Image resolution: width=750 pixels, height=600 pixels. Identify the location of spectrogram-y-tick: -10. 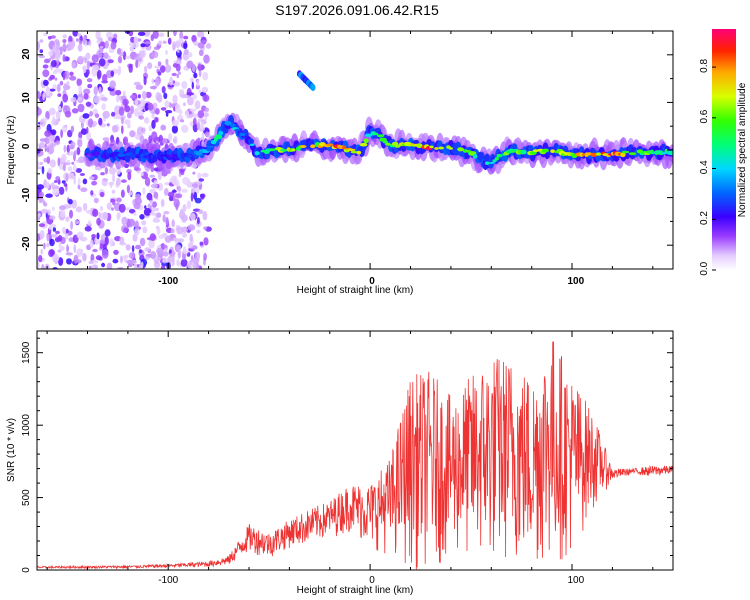
(26, 194).